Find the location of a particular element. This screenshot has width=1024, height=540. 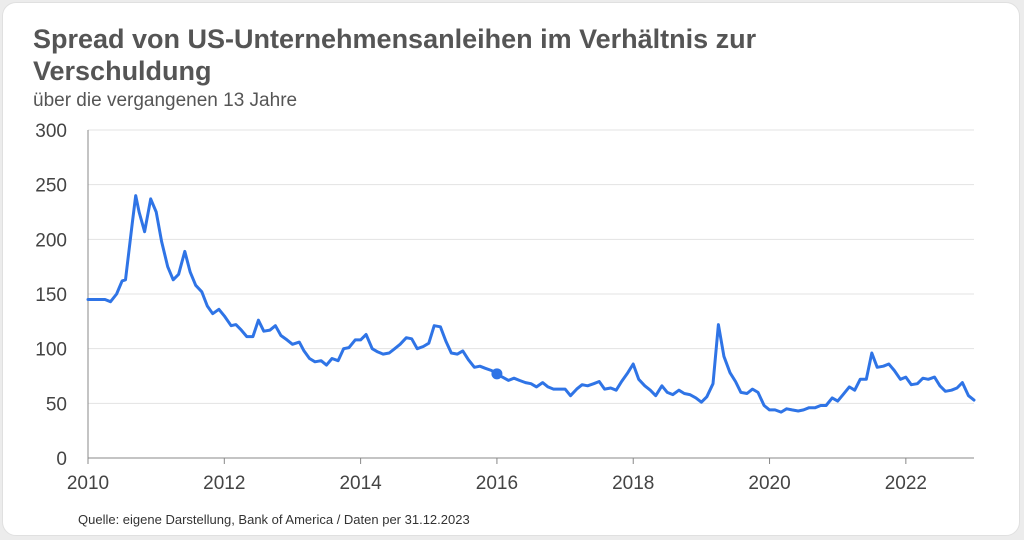

x-tick-label-2012: 2012 is located at coordinates (224, 483).